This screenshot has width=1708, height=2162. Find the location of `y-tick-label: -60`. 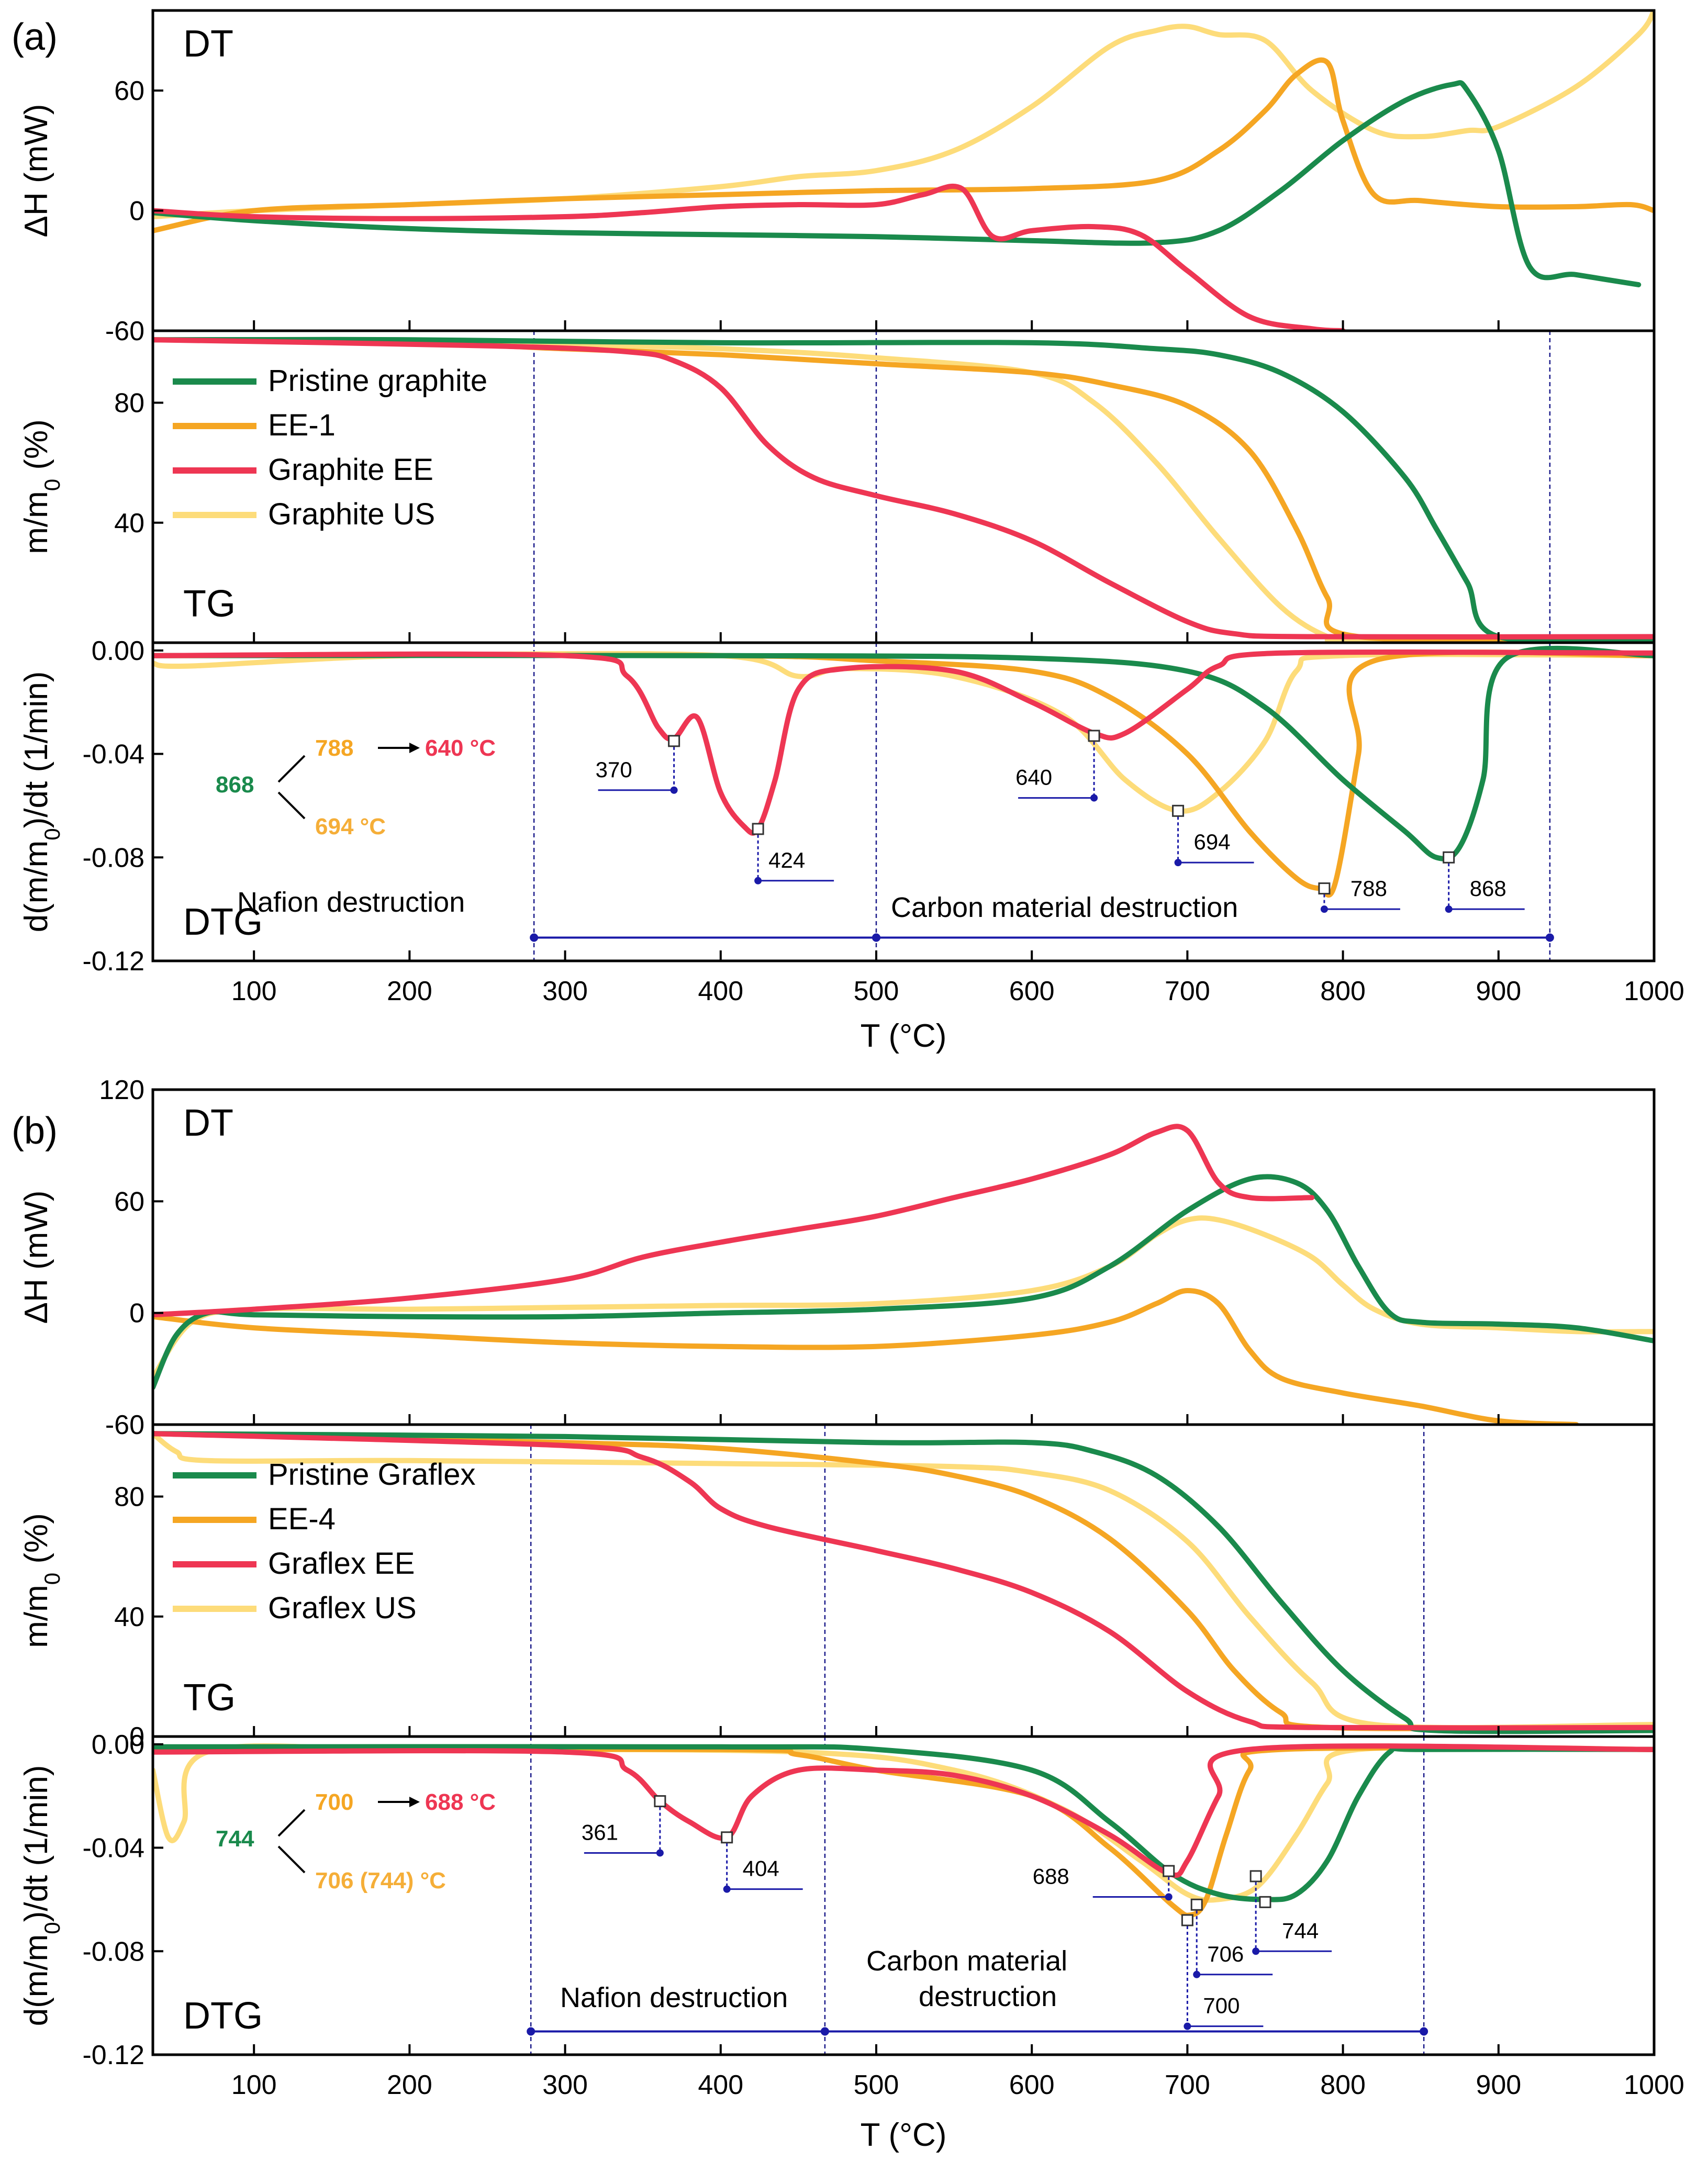

y-tick-label: -60 is located at coordinates (124, 331).